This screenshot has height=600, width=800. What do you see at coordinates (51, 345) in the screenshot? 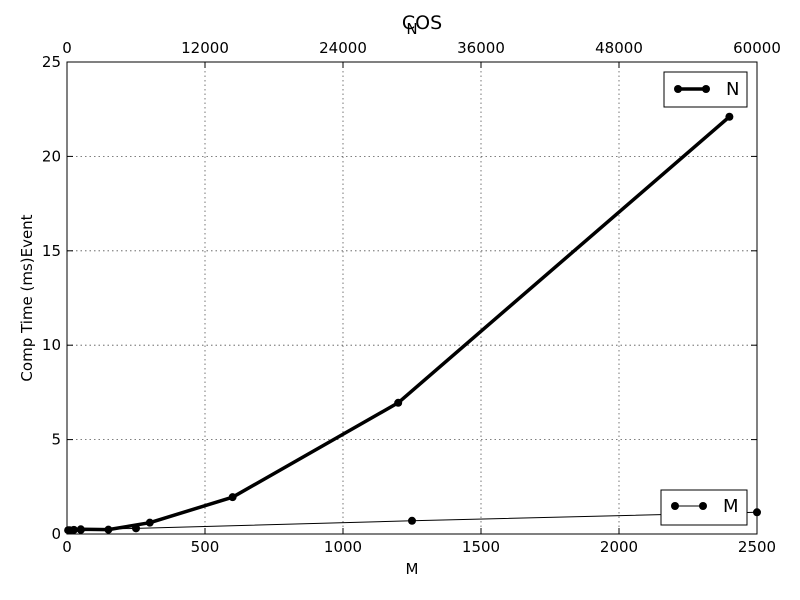
I see `y-tick-label: 10` at bounding box center [51, 345].